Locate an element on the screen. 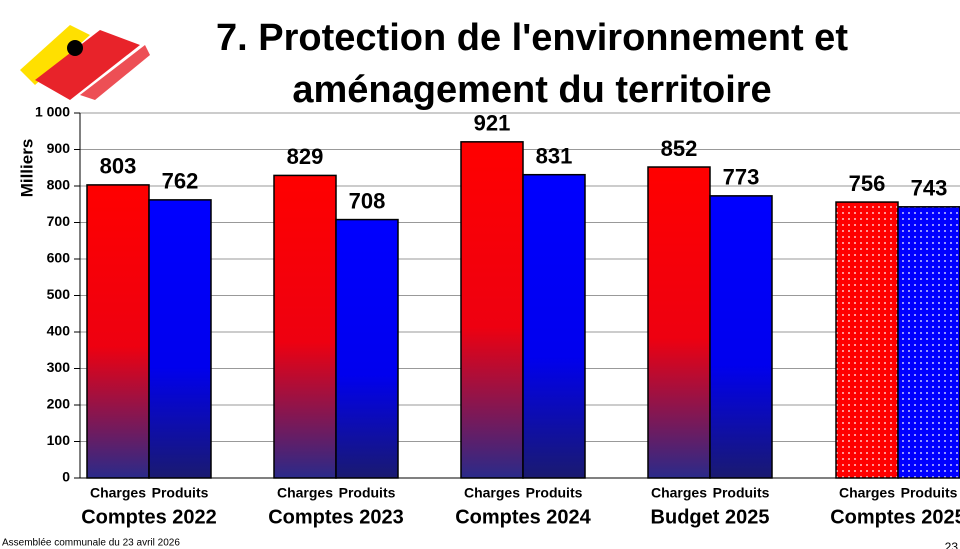  value-label: 852 is located at coordinates (679, 148).